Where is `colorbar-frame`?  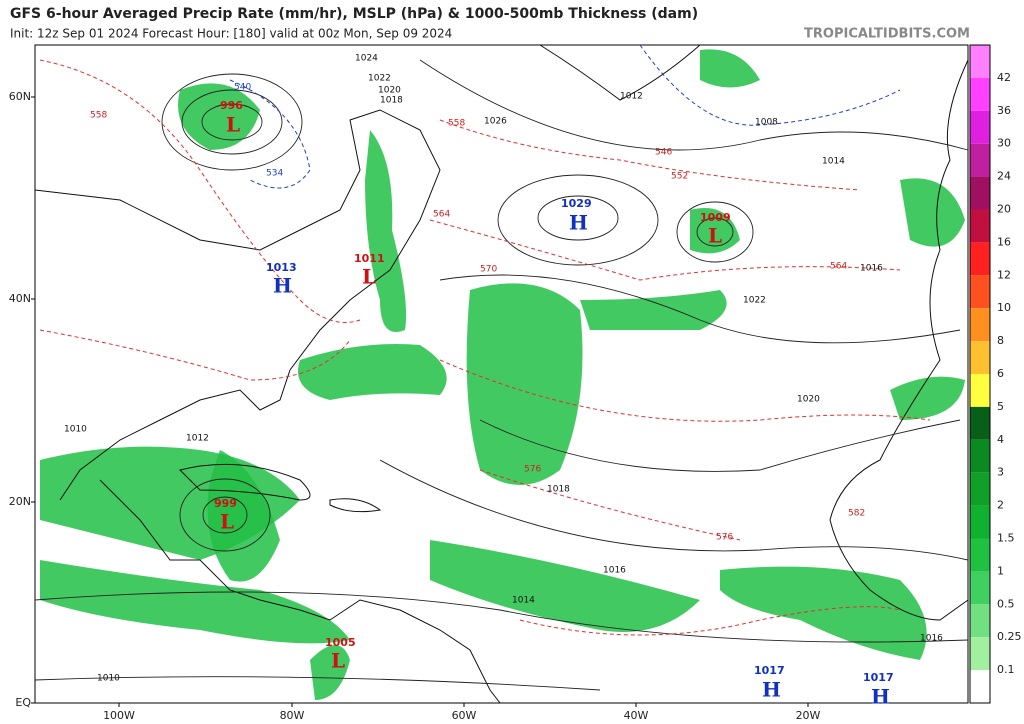
colorbar-frame is located at coordinates (980, 374).